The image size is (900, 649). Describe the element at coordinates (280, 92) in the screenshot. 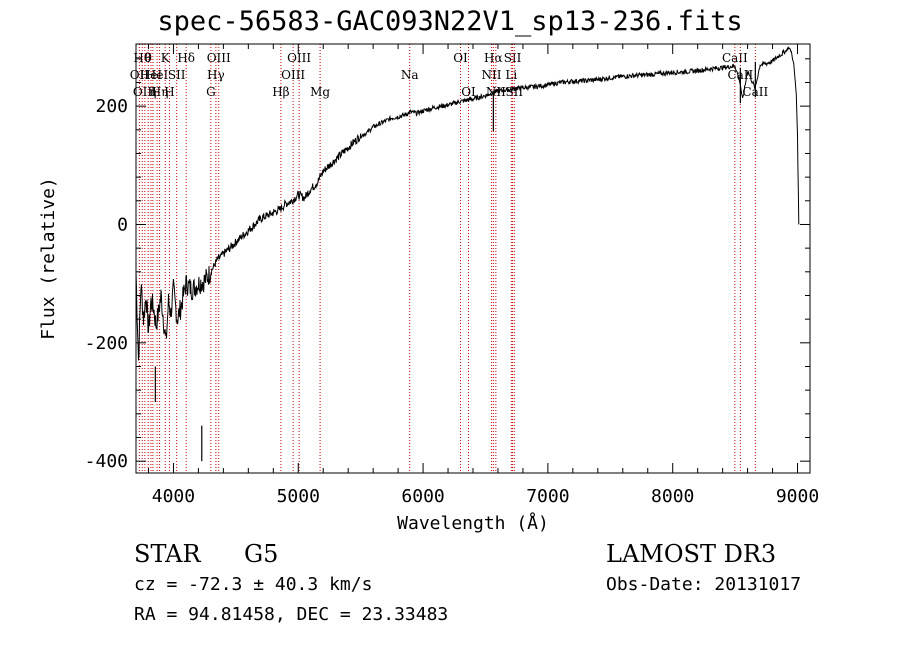

I see `spectral-line-label: Hβ` at that location.